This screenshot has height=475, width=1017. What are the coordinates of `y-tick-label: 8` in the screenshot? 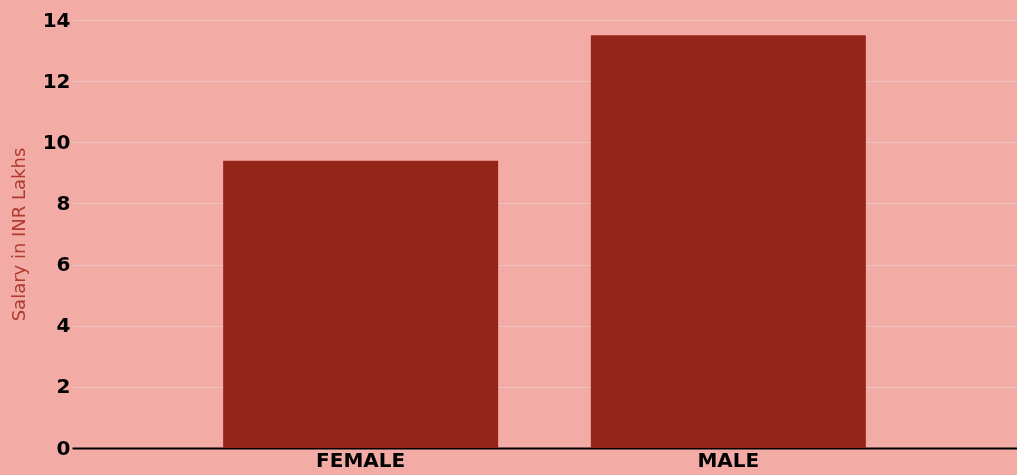 It's located at (63, 202).